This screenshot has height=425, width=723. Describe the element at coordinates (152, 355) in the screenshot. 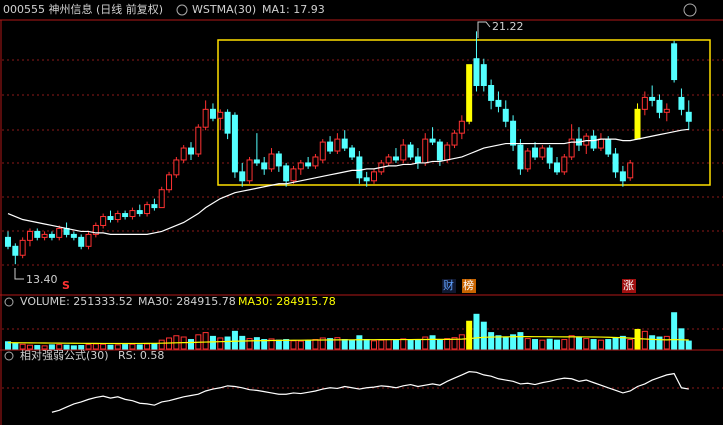

I see `rs-value: 0.58` at that location.